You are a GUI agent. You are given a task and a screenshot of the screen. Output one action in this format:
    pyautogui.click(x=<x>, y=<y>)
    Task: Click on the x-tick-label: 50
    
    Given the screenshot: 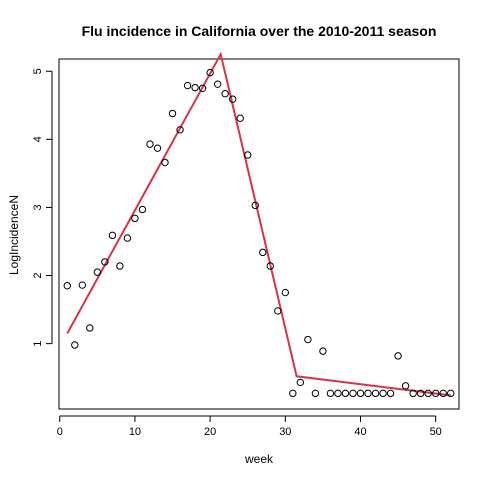 What is the action you would take?
    pyautogui.click(x=436, y=432)
    